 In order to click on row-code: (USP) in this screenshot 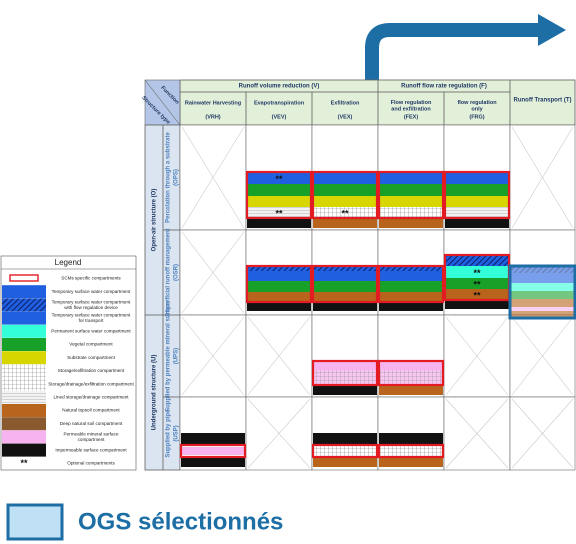, I will do `click(177, 433)`.